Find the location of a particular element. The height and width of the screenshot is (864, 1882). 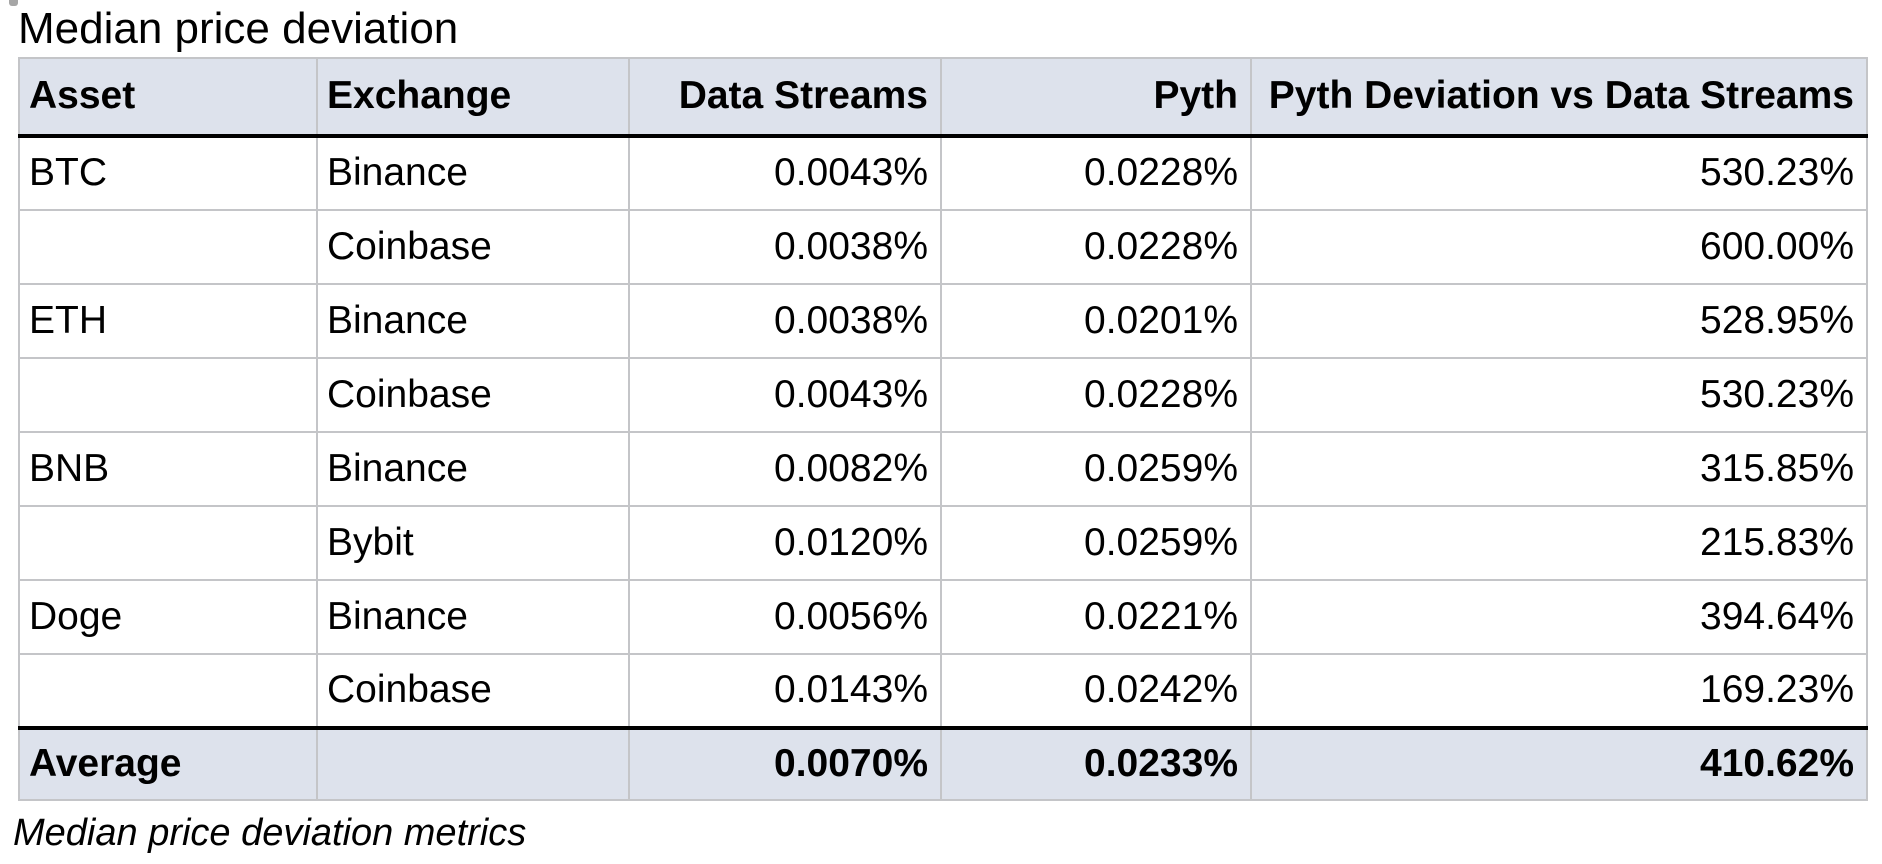

table-row: Coinbase 0.0143% 0.0242% 169.23% is located at coordinates (943, 691).